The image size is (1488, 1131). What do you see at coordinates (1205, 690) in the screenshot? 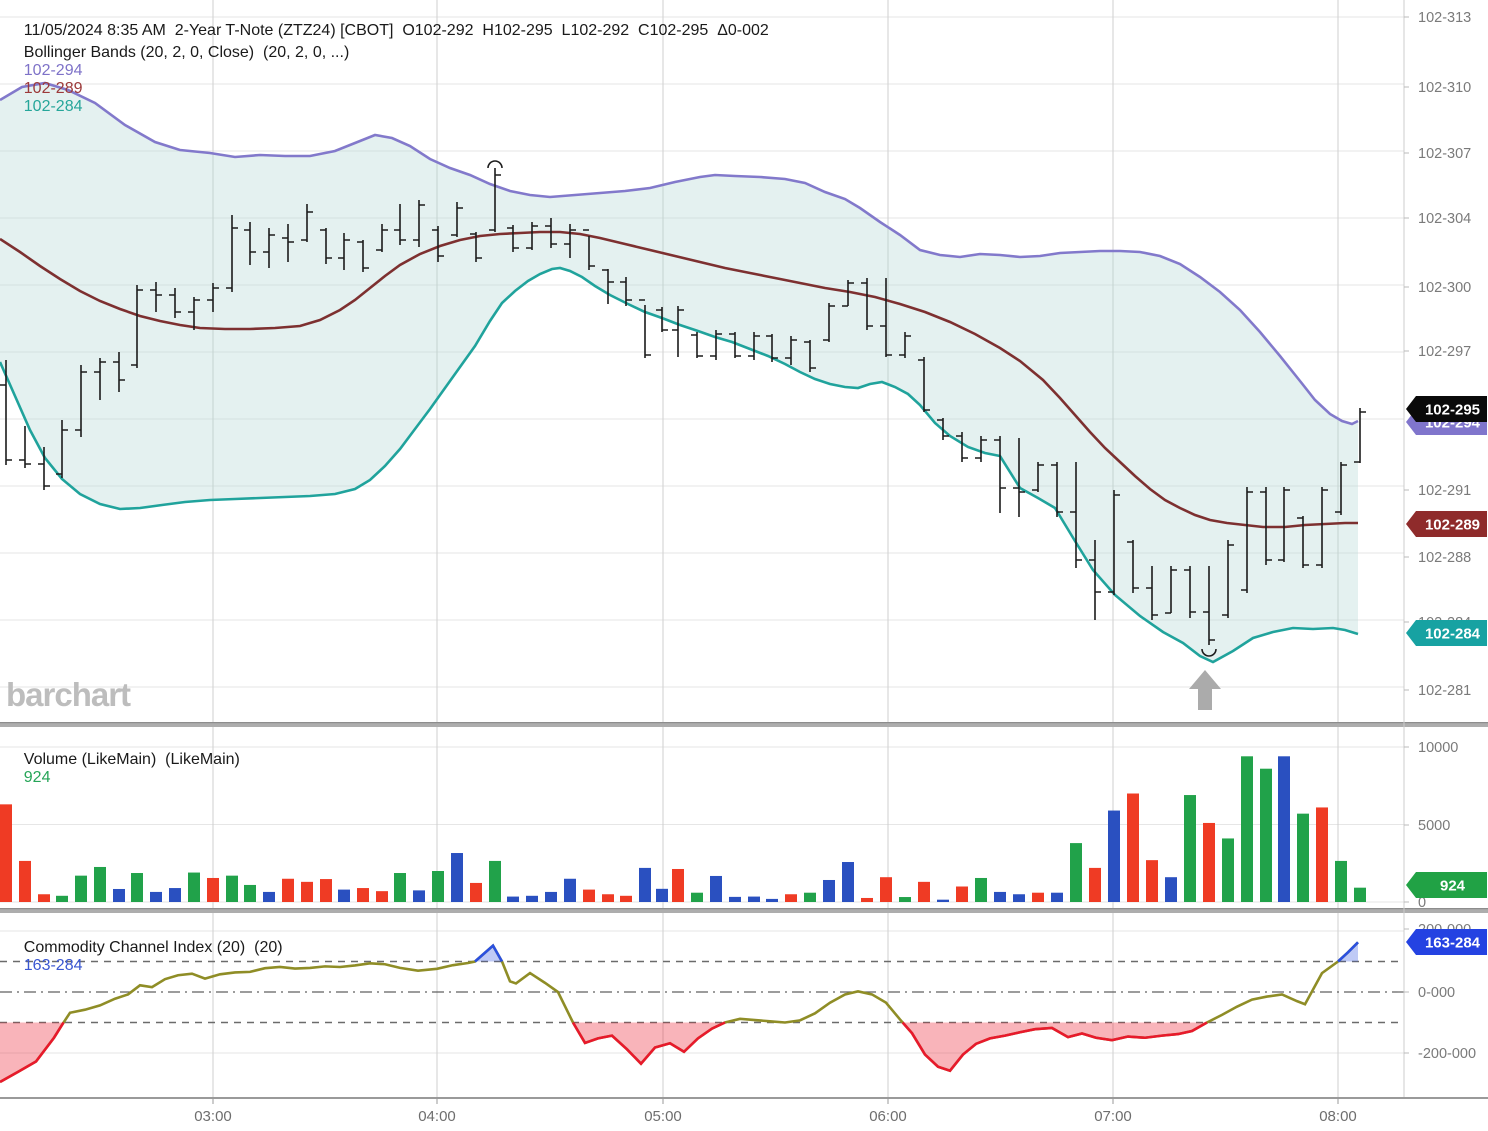
I see `up-arrow-icon` at bounding box center [1205, 690].